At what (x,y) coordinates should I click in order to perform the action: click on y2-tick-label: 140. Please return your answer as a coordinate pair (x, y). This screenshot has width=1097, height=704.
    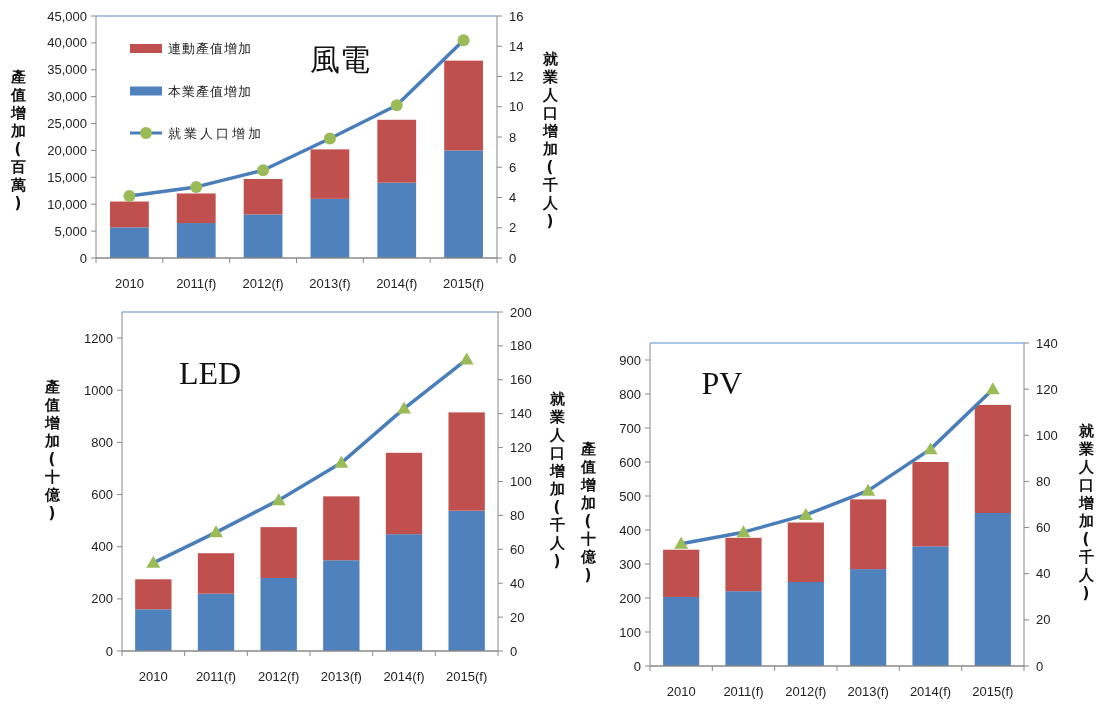
    Looking at the image, I should click on (521, 414).